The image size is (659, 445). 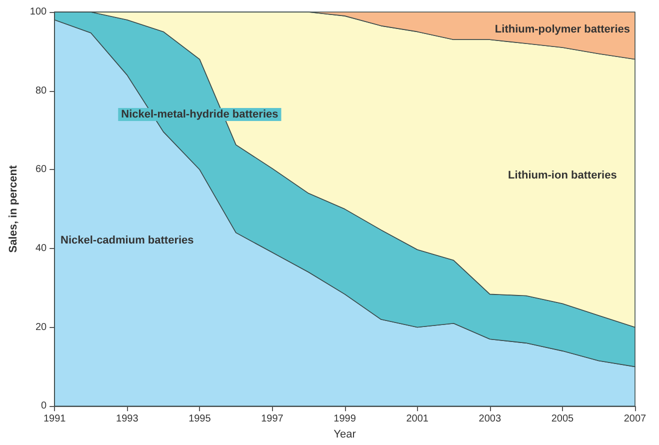 What do you see at coordinates (41, 248) in the screenshot?
I see `y-tick-label: 40` at bounding box center [41, 248].